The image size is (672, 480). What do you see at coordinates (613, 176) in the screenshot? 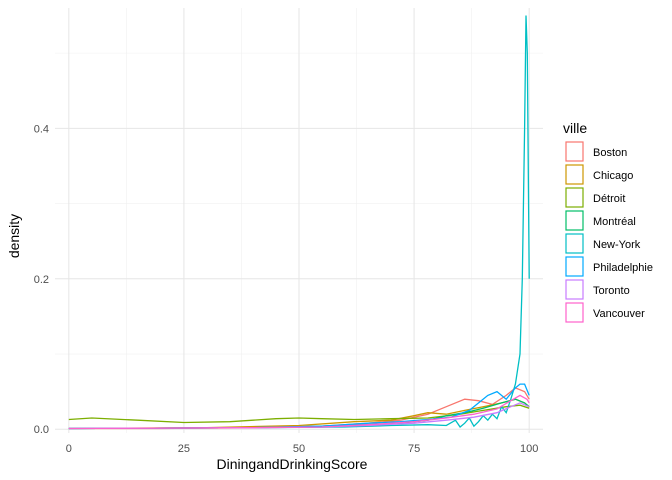
I see `legend-label: Chicago` at bounding box center [613, 176].